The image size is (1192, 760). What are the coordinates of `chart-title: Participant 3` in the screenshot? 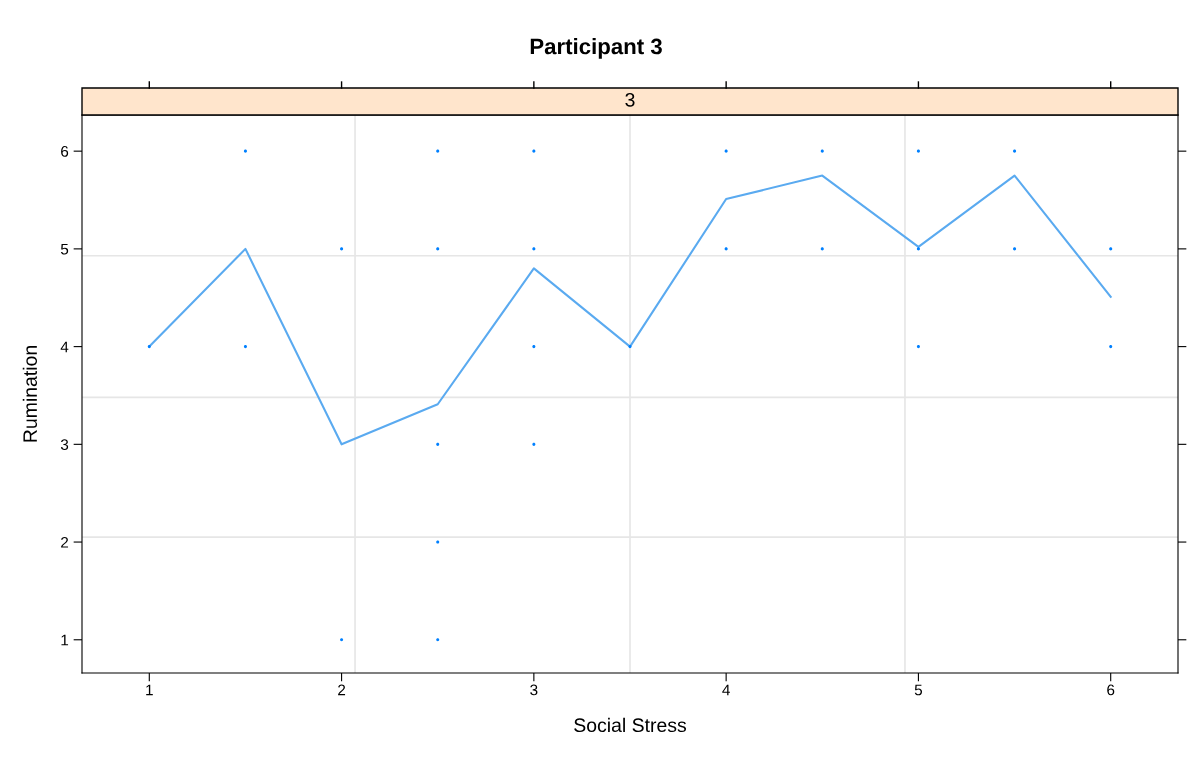 It's located at (596, 48).